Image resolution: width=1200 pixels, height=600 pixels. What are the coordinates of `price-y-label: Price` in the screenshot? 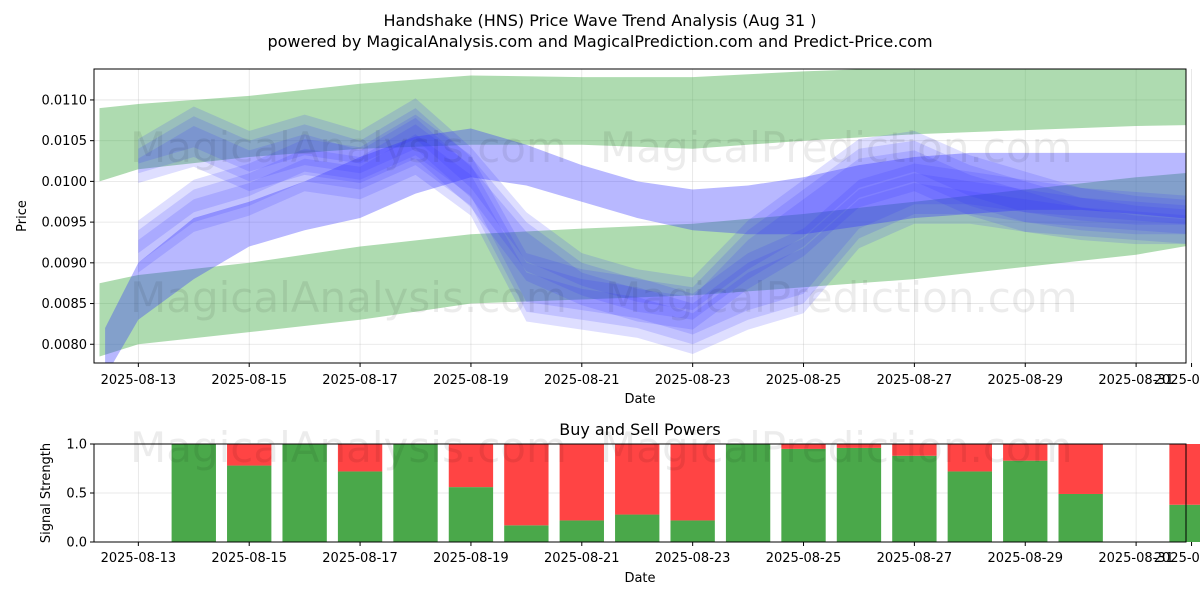 It's located at (22, 216).